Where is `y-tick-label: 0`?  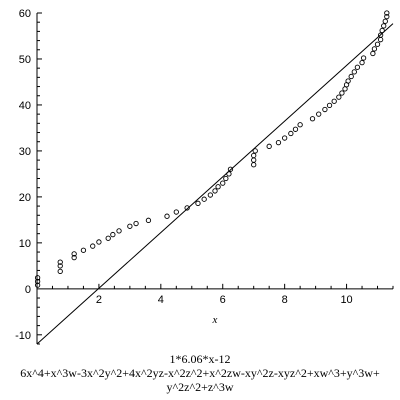 y-tick-label: 0 is located at coordinates (28, 290).